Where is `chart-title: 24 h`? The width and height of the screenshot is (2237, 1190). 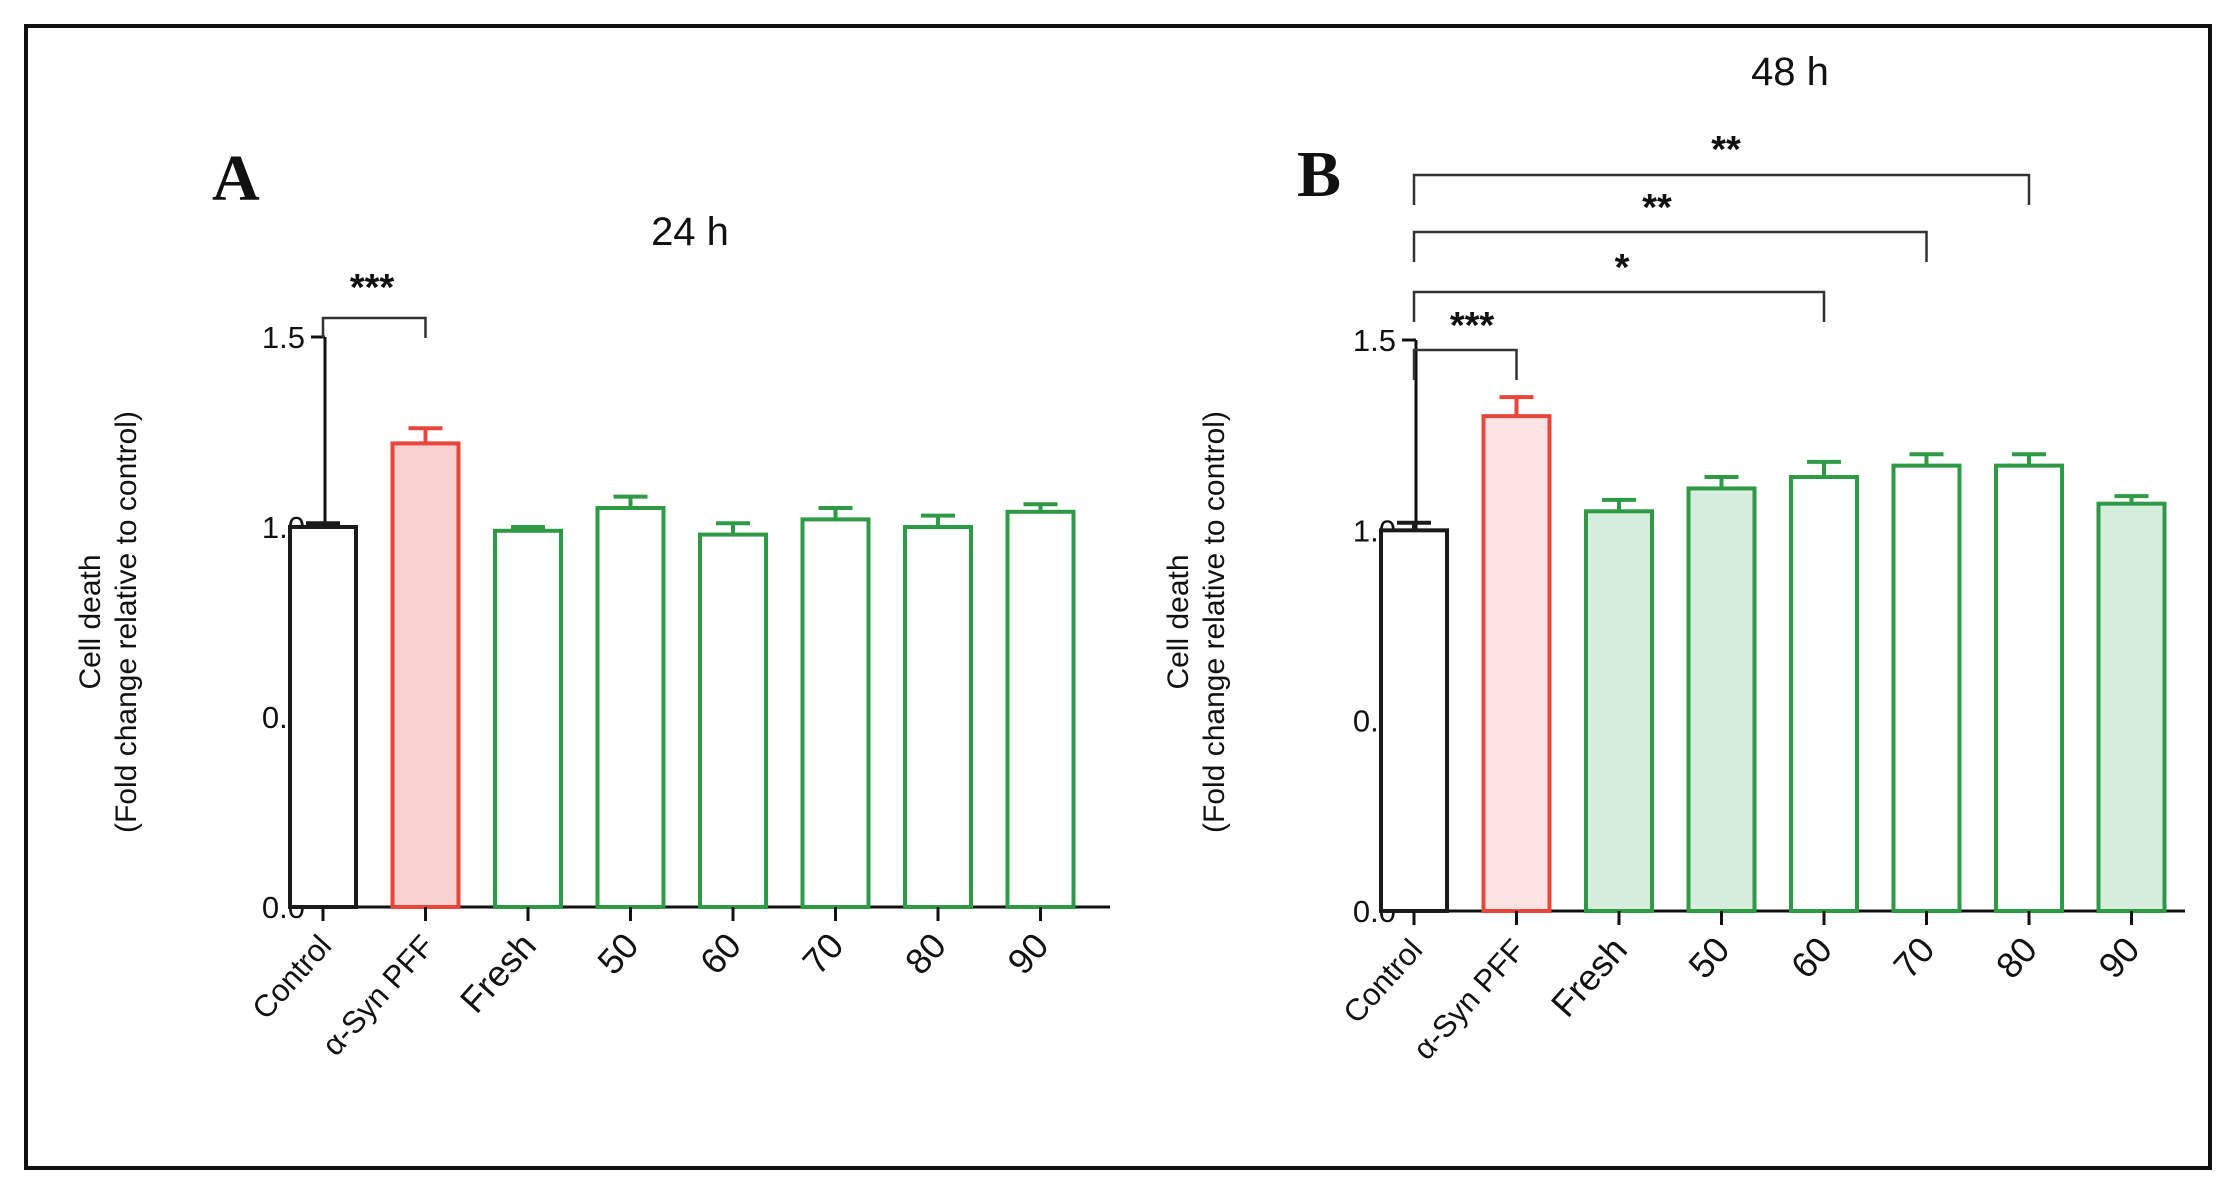 chart-title: 24 h is located at coordinates (690, 232).